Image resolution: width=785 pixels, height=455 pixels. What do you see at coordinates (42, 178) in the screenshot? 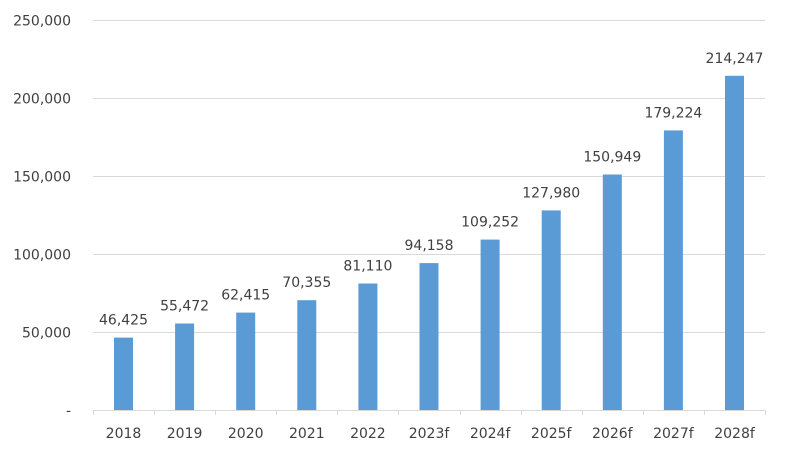
I see `y-tick-label: 150,000` at bounding box center [42, 178].